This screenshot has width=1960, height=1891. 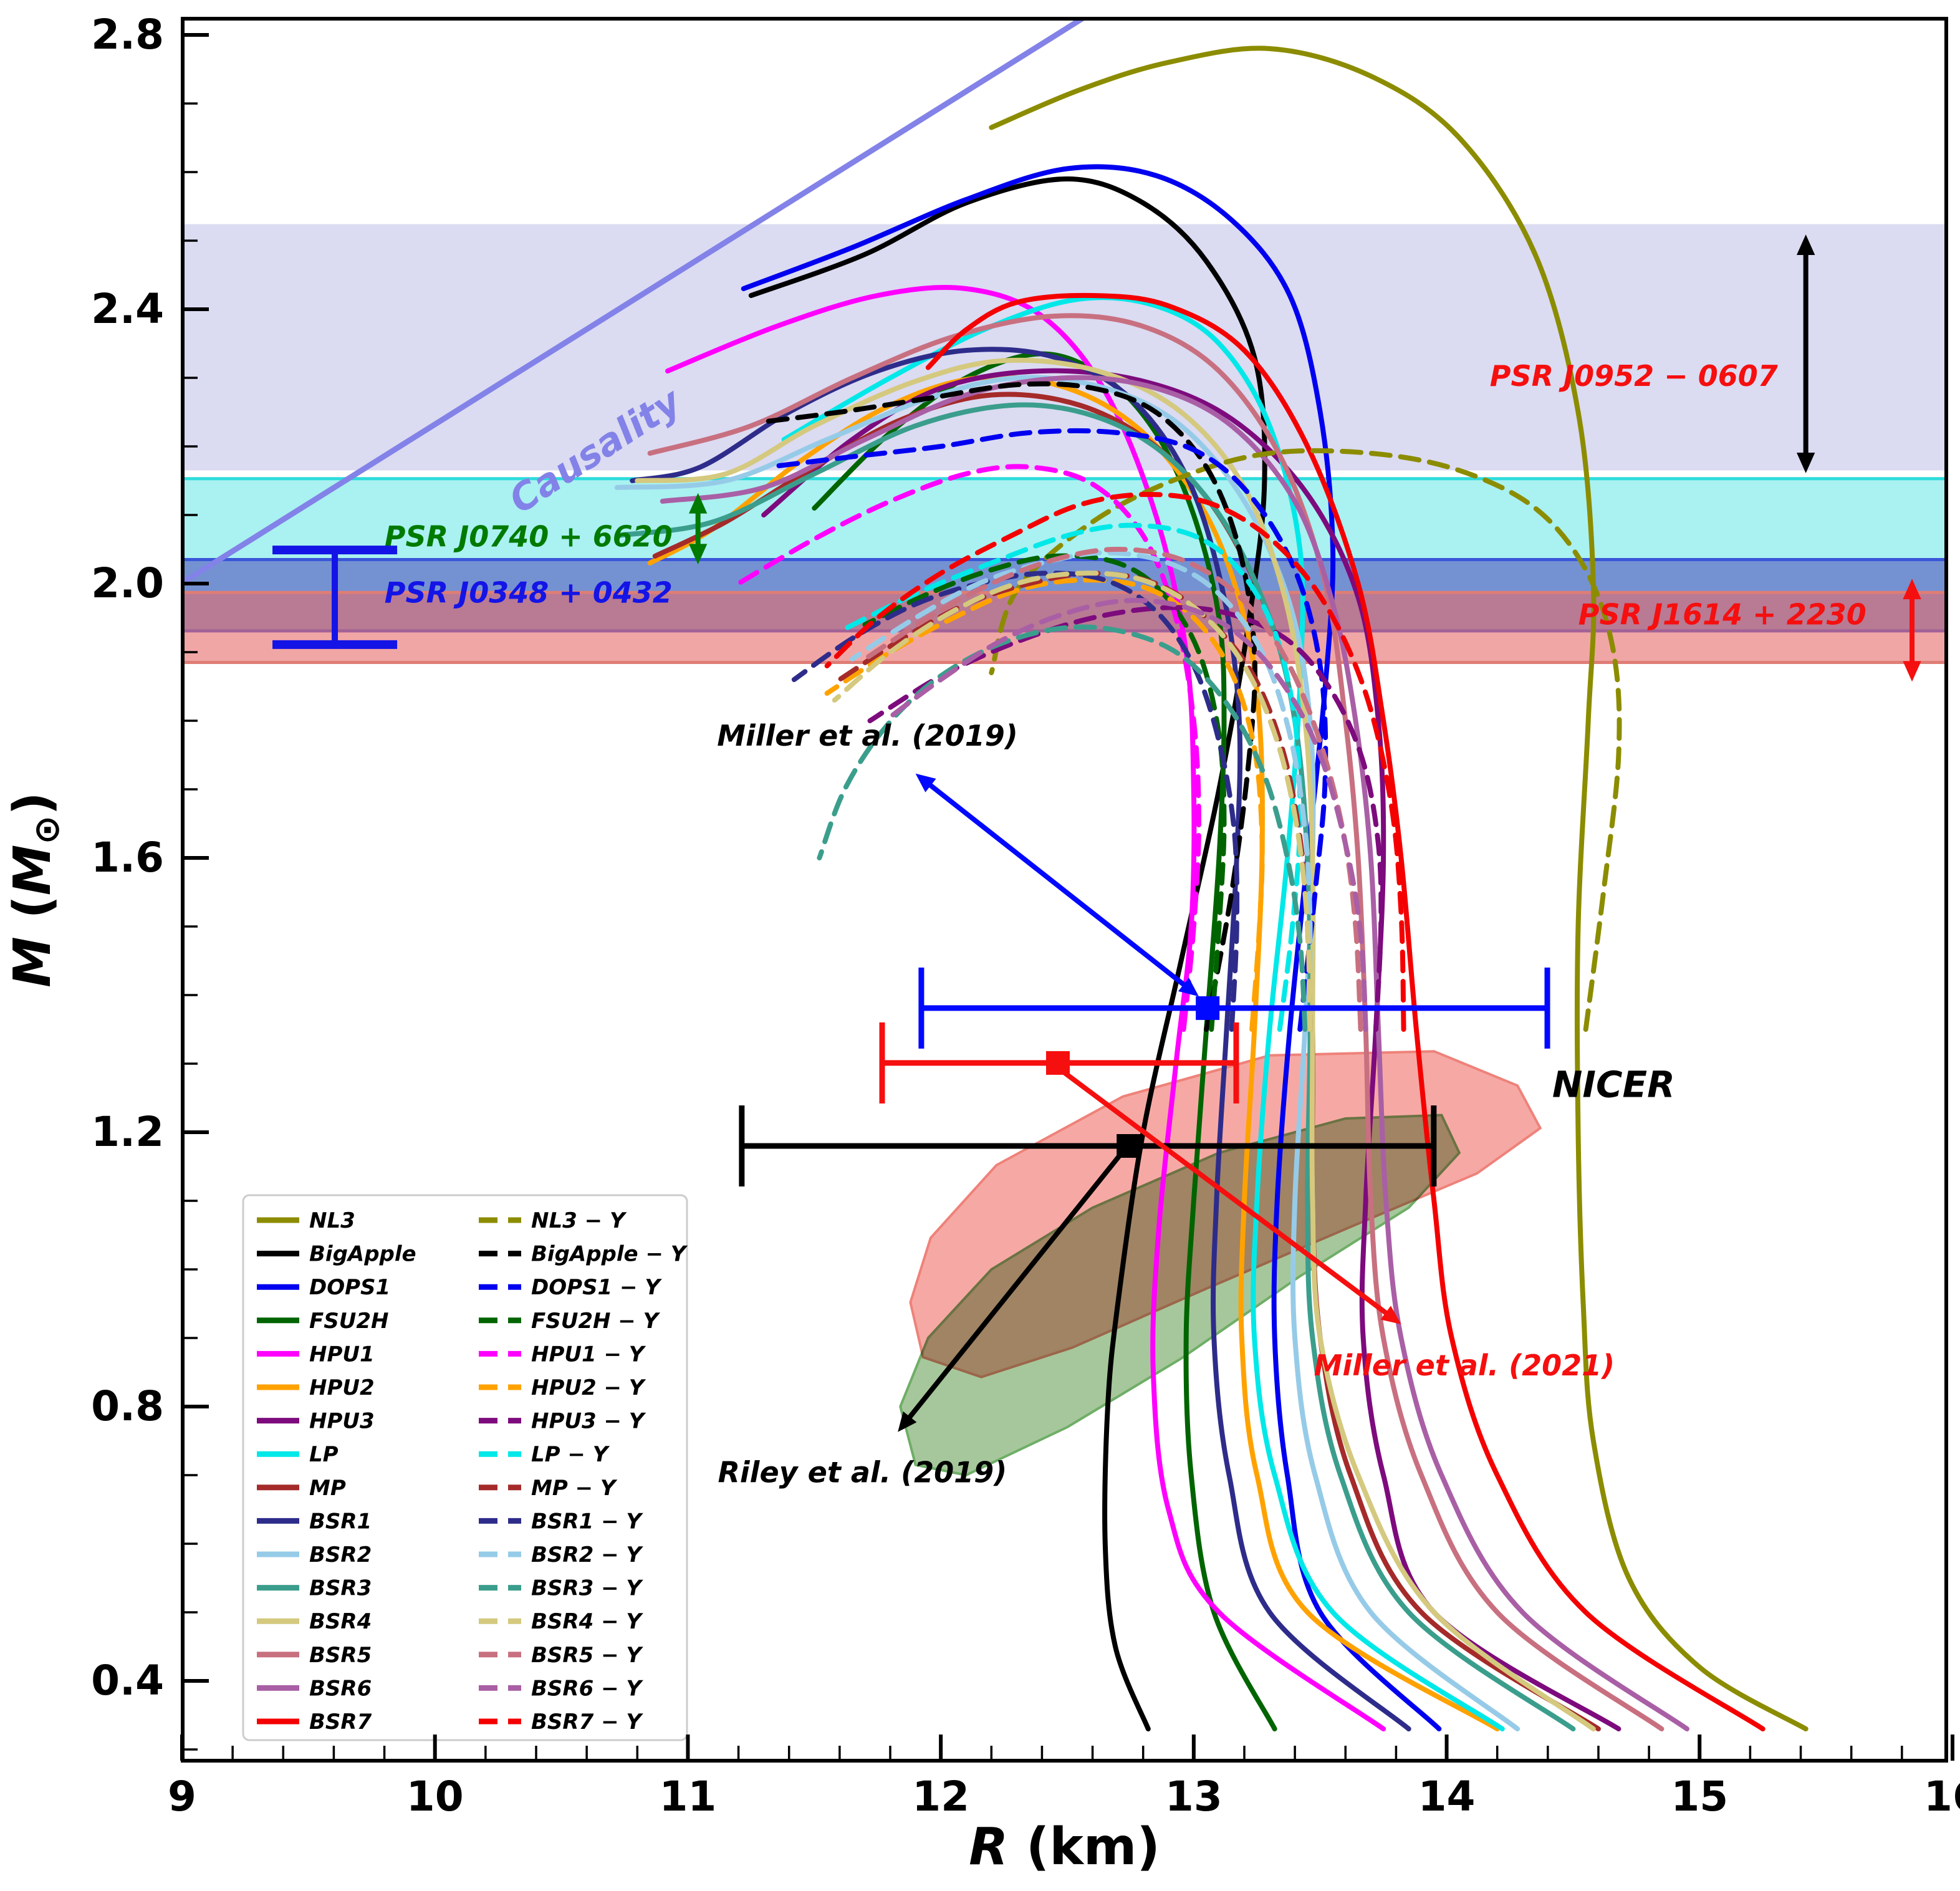 I want to click on legend-label-HPU1: HPU1, so click(x=342, y=1354).